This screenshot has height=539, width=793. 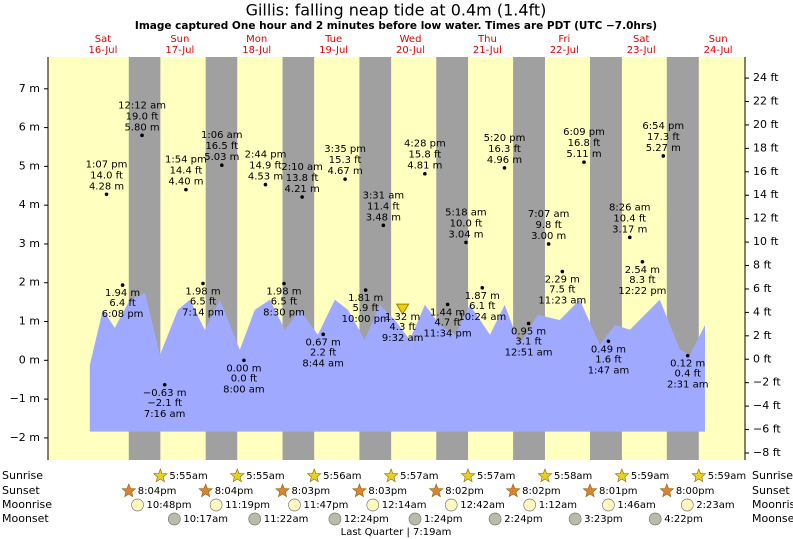 I want to click on tide-label: 8:26 am, so click(x=630, y=207).